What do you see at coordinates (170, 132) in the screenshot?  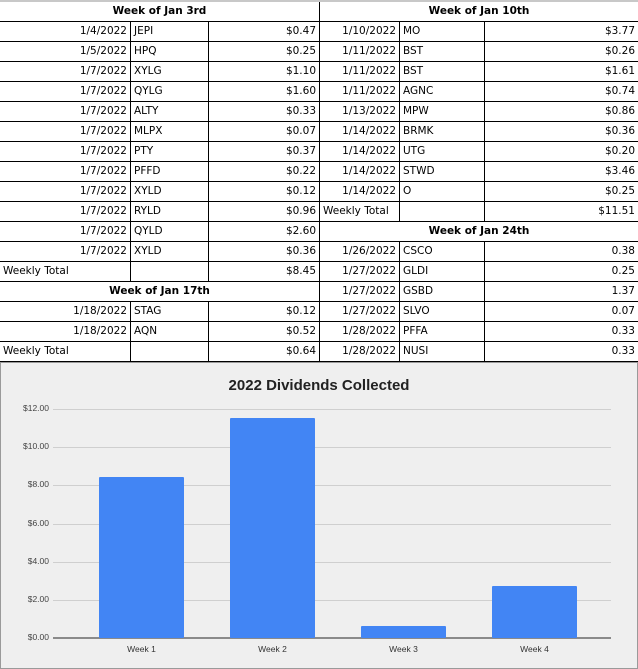 I see `ticker-cell: MLPX` at bounding box center [170, 132].